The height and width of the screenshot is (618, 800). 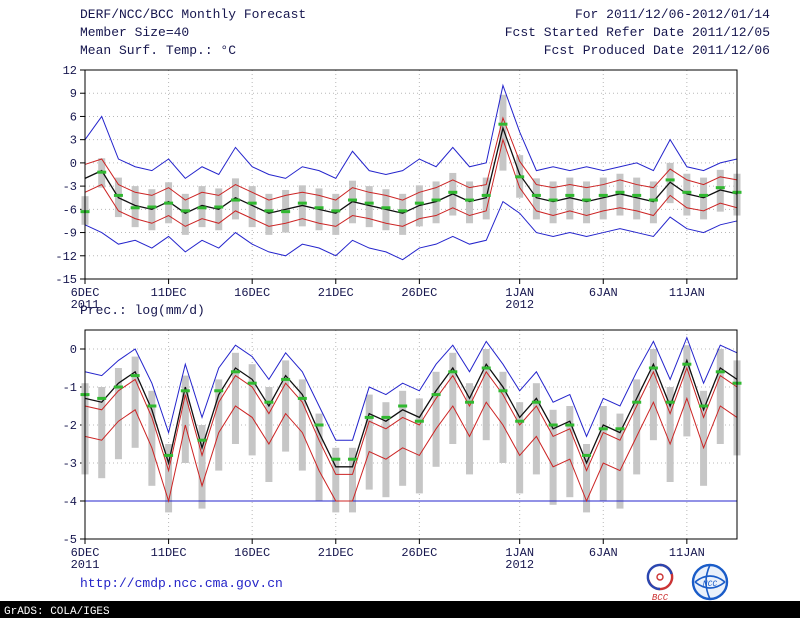 What do you see at coordinates (57, 612) in the screenshot?
I see `grads-credit-text: GrADS: COLA/IGES` at bounding box center [57, 612].